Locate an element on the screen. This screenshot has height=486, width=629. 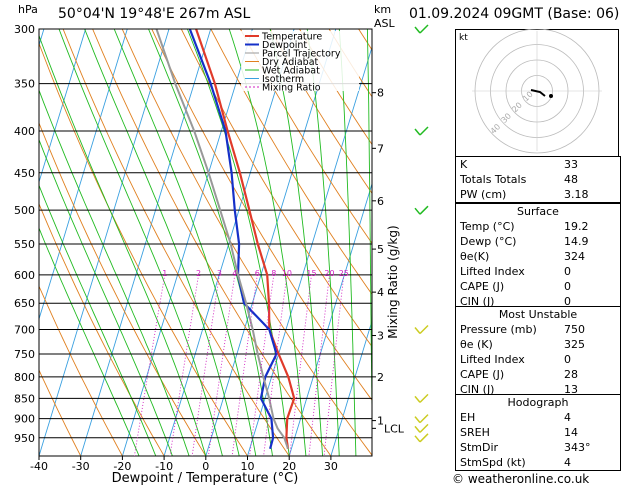
table-row: EH 4 is located at coordinates (538, 417).